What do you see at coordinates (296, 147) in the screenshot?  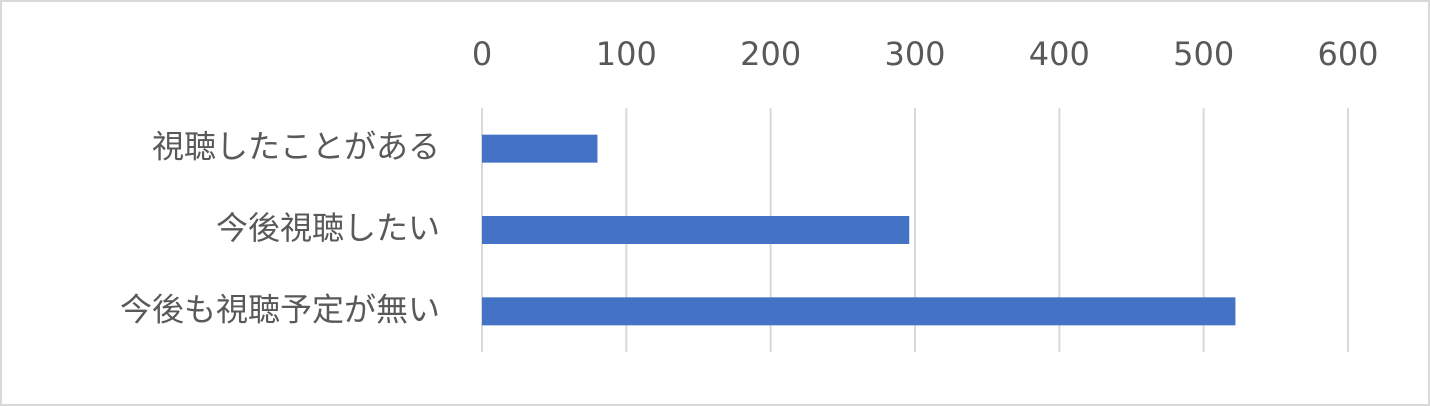 I see `y-tick-label: 視聴したことがある` at bounding box center [296, 147].